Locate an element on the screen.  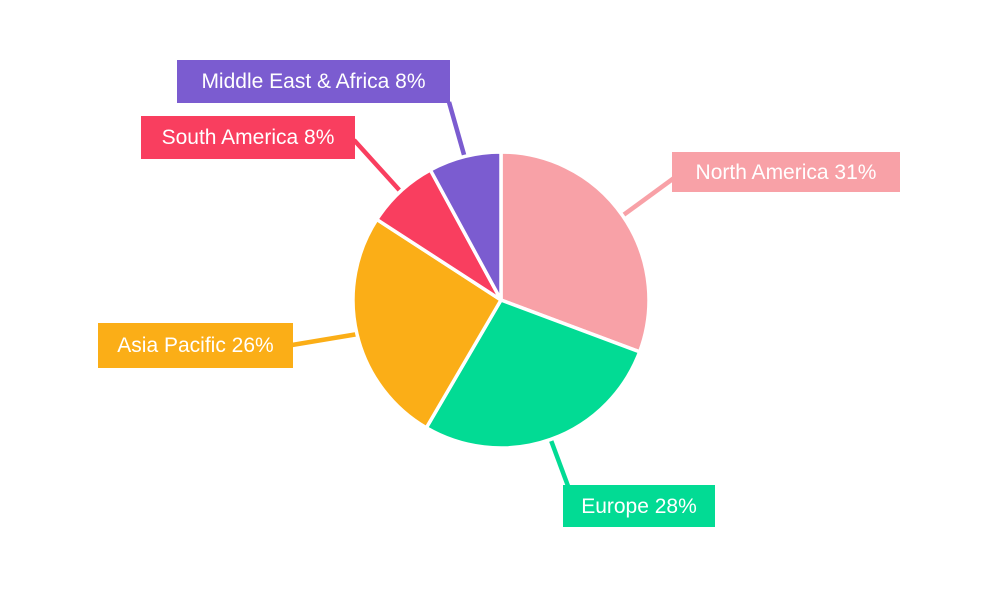
leader-line-middle-east-africa is located at coordinates (456, 130).